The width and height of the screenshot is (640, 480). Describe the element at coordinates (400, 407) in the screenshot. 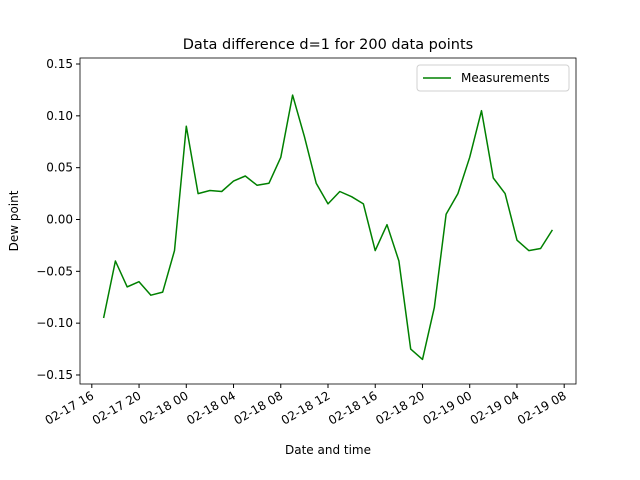

I see `x-tick-label: 02-18 20` at that location.